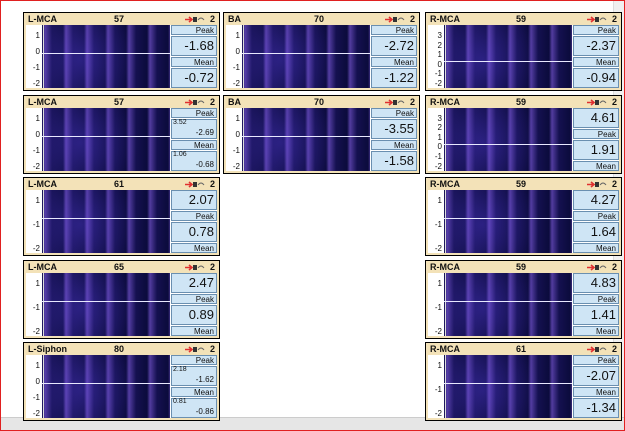  Describe the element at coordinates (204, 164) in the screenshot. I see `stat-value: -0.68` at that location.